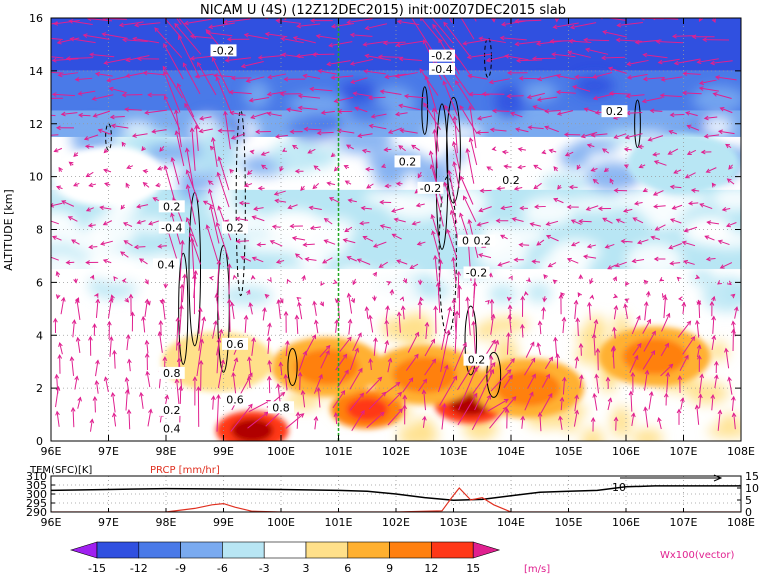 The height and width of the screenshot is (579, 767). What do you see at coordinates (51, 451) in the screenshot?
I see `x-tick-label: 96E` at bounding box center [51, 451].